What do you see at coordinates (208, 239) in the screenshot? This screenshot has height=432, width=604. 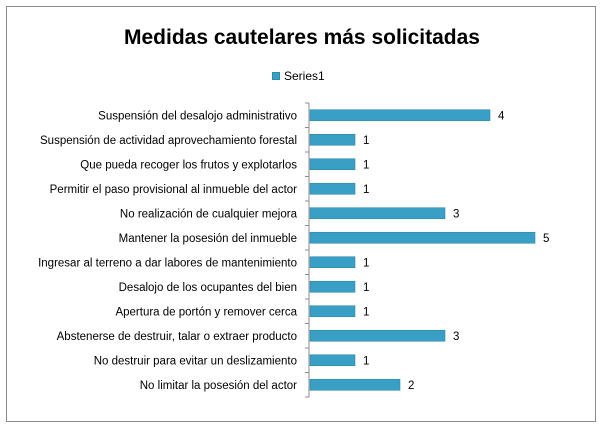 I see `category-label: Mantener la posesión del inmueble` at bounding box center [208, 239].